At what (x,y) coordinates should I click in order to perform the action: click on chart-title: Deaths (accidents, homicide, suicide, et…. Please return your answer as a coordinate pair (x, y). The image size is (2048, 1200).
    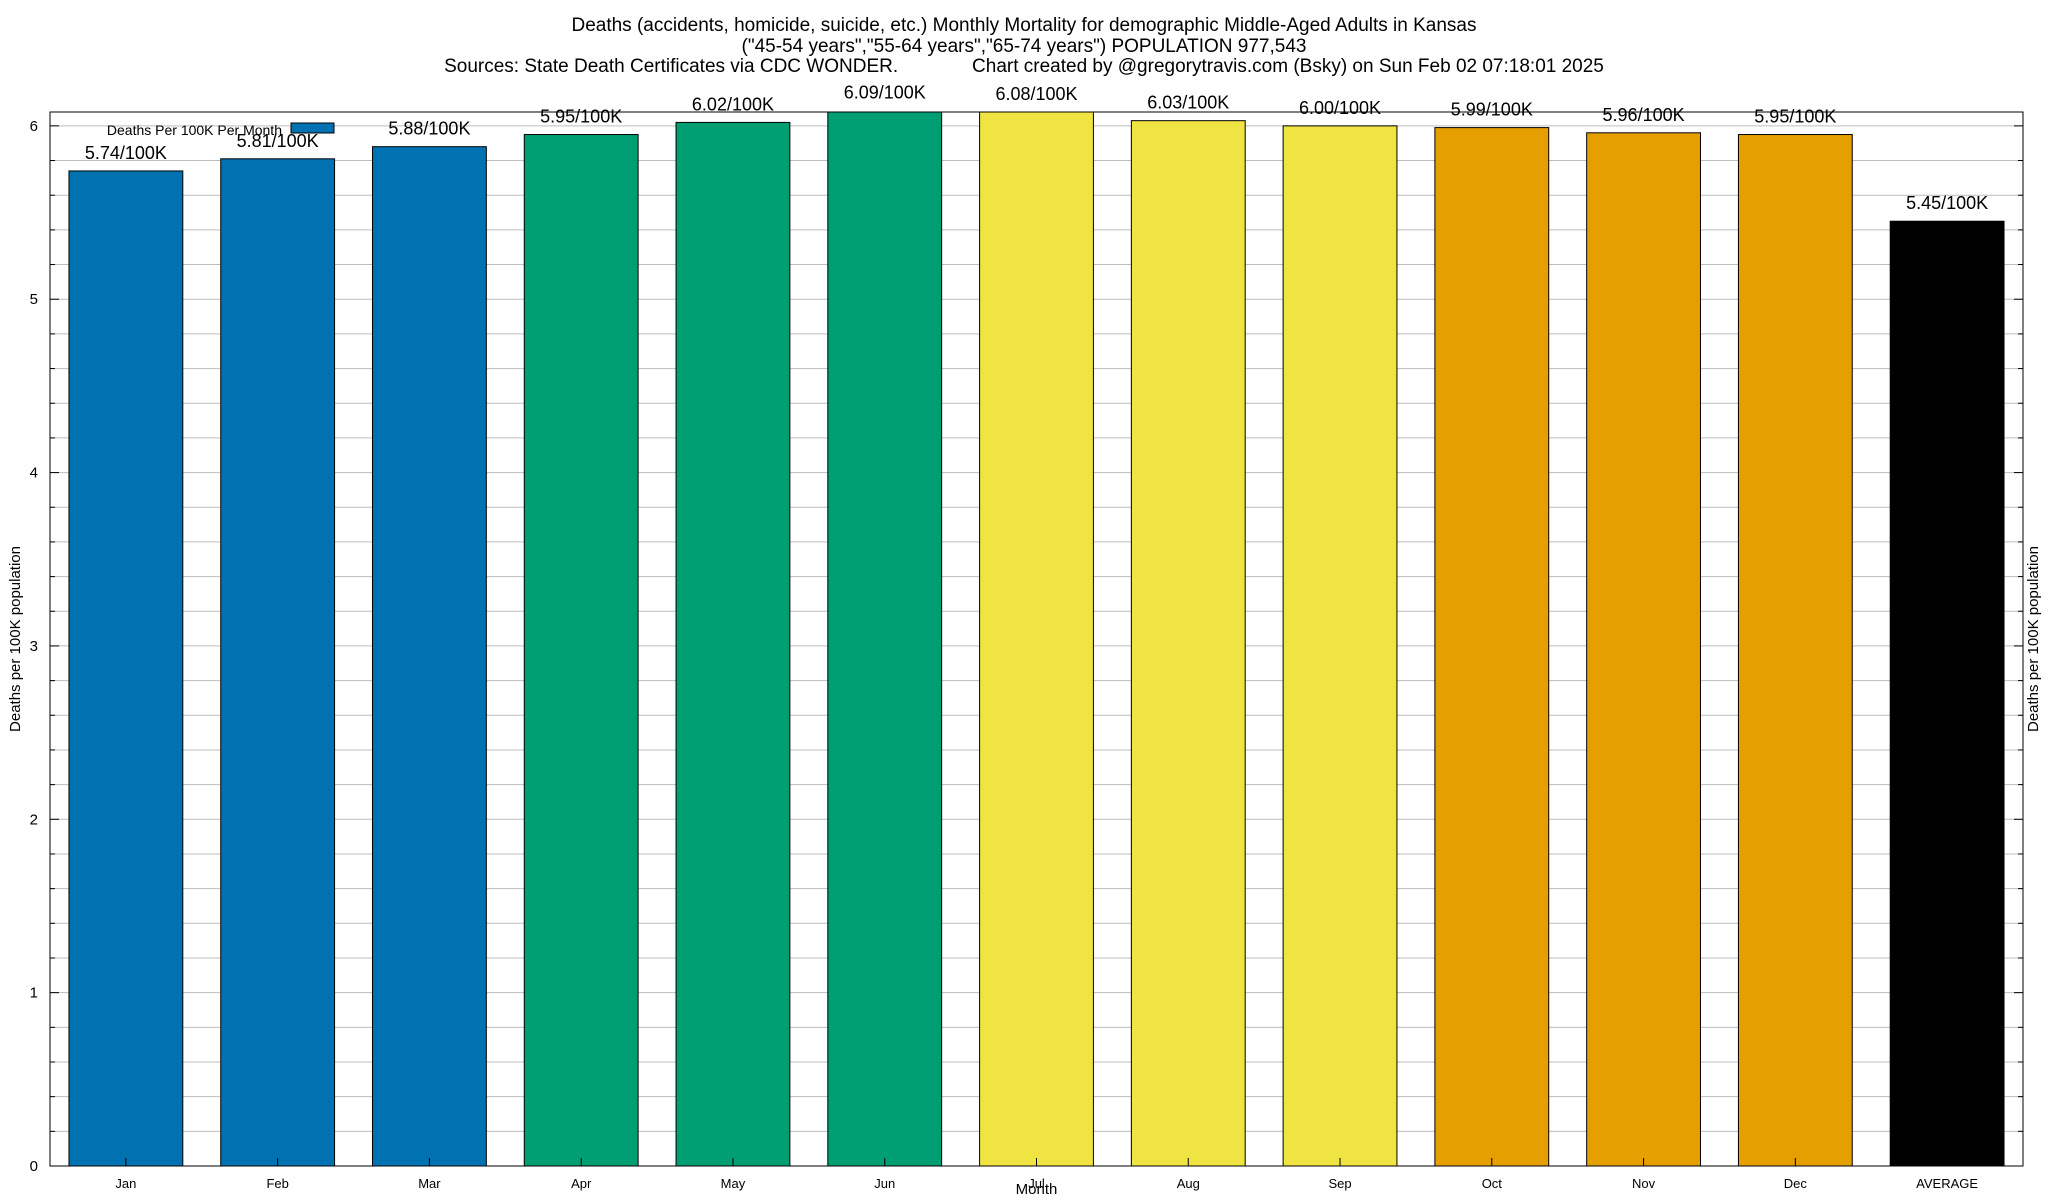
    Looking at the image, I should click on (1024, 46).